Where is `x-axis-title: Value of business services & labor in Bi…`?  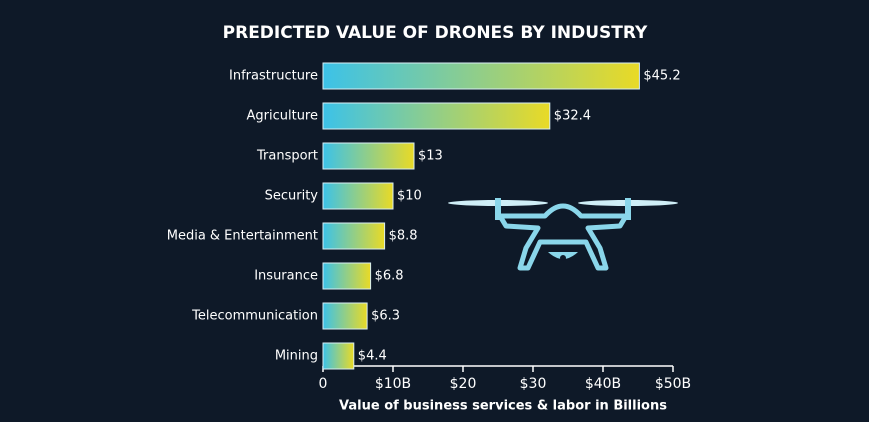 x-axis-title: Value of business services & labor in Bi… is located at coordinates (503, 406).